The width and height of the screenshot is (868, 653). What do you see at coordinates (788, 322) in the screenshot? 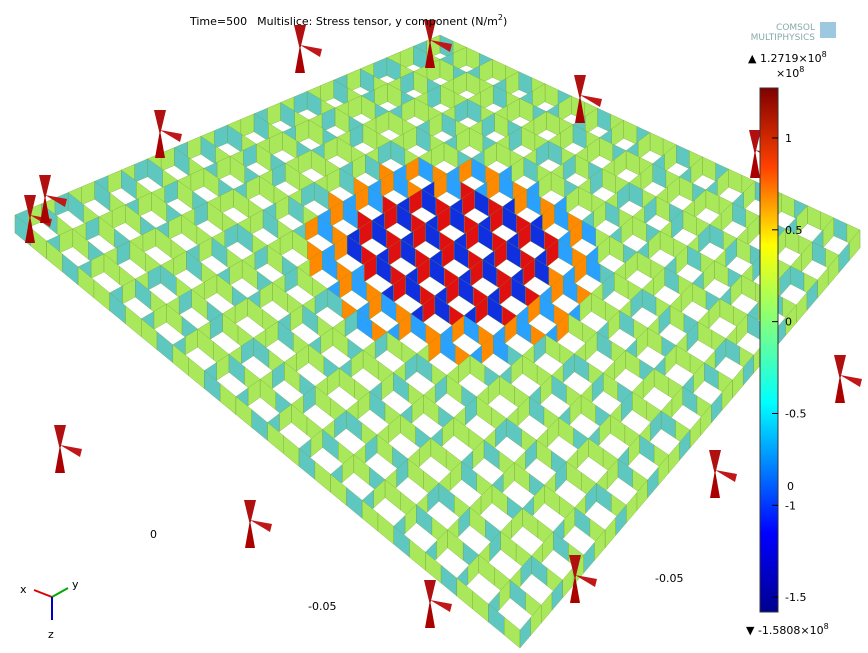
I see `colorbar-tick-label: 0` at bounding box center [788, 322].